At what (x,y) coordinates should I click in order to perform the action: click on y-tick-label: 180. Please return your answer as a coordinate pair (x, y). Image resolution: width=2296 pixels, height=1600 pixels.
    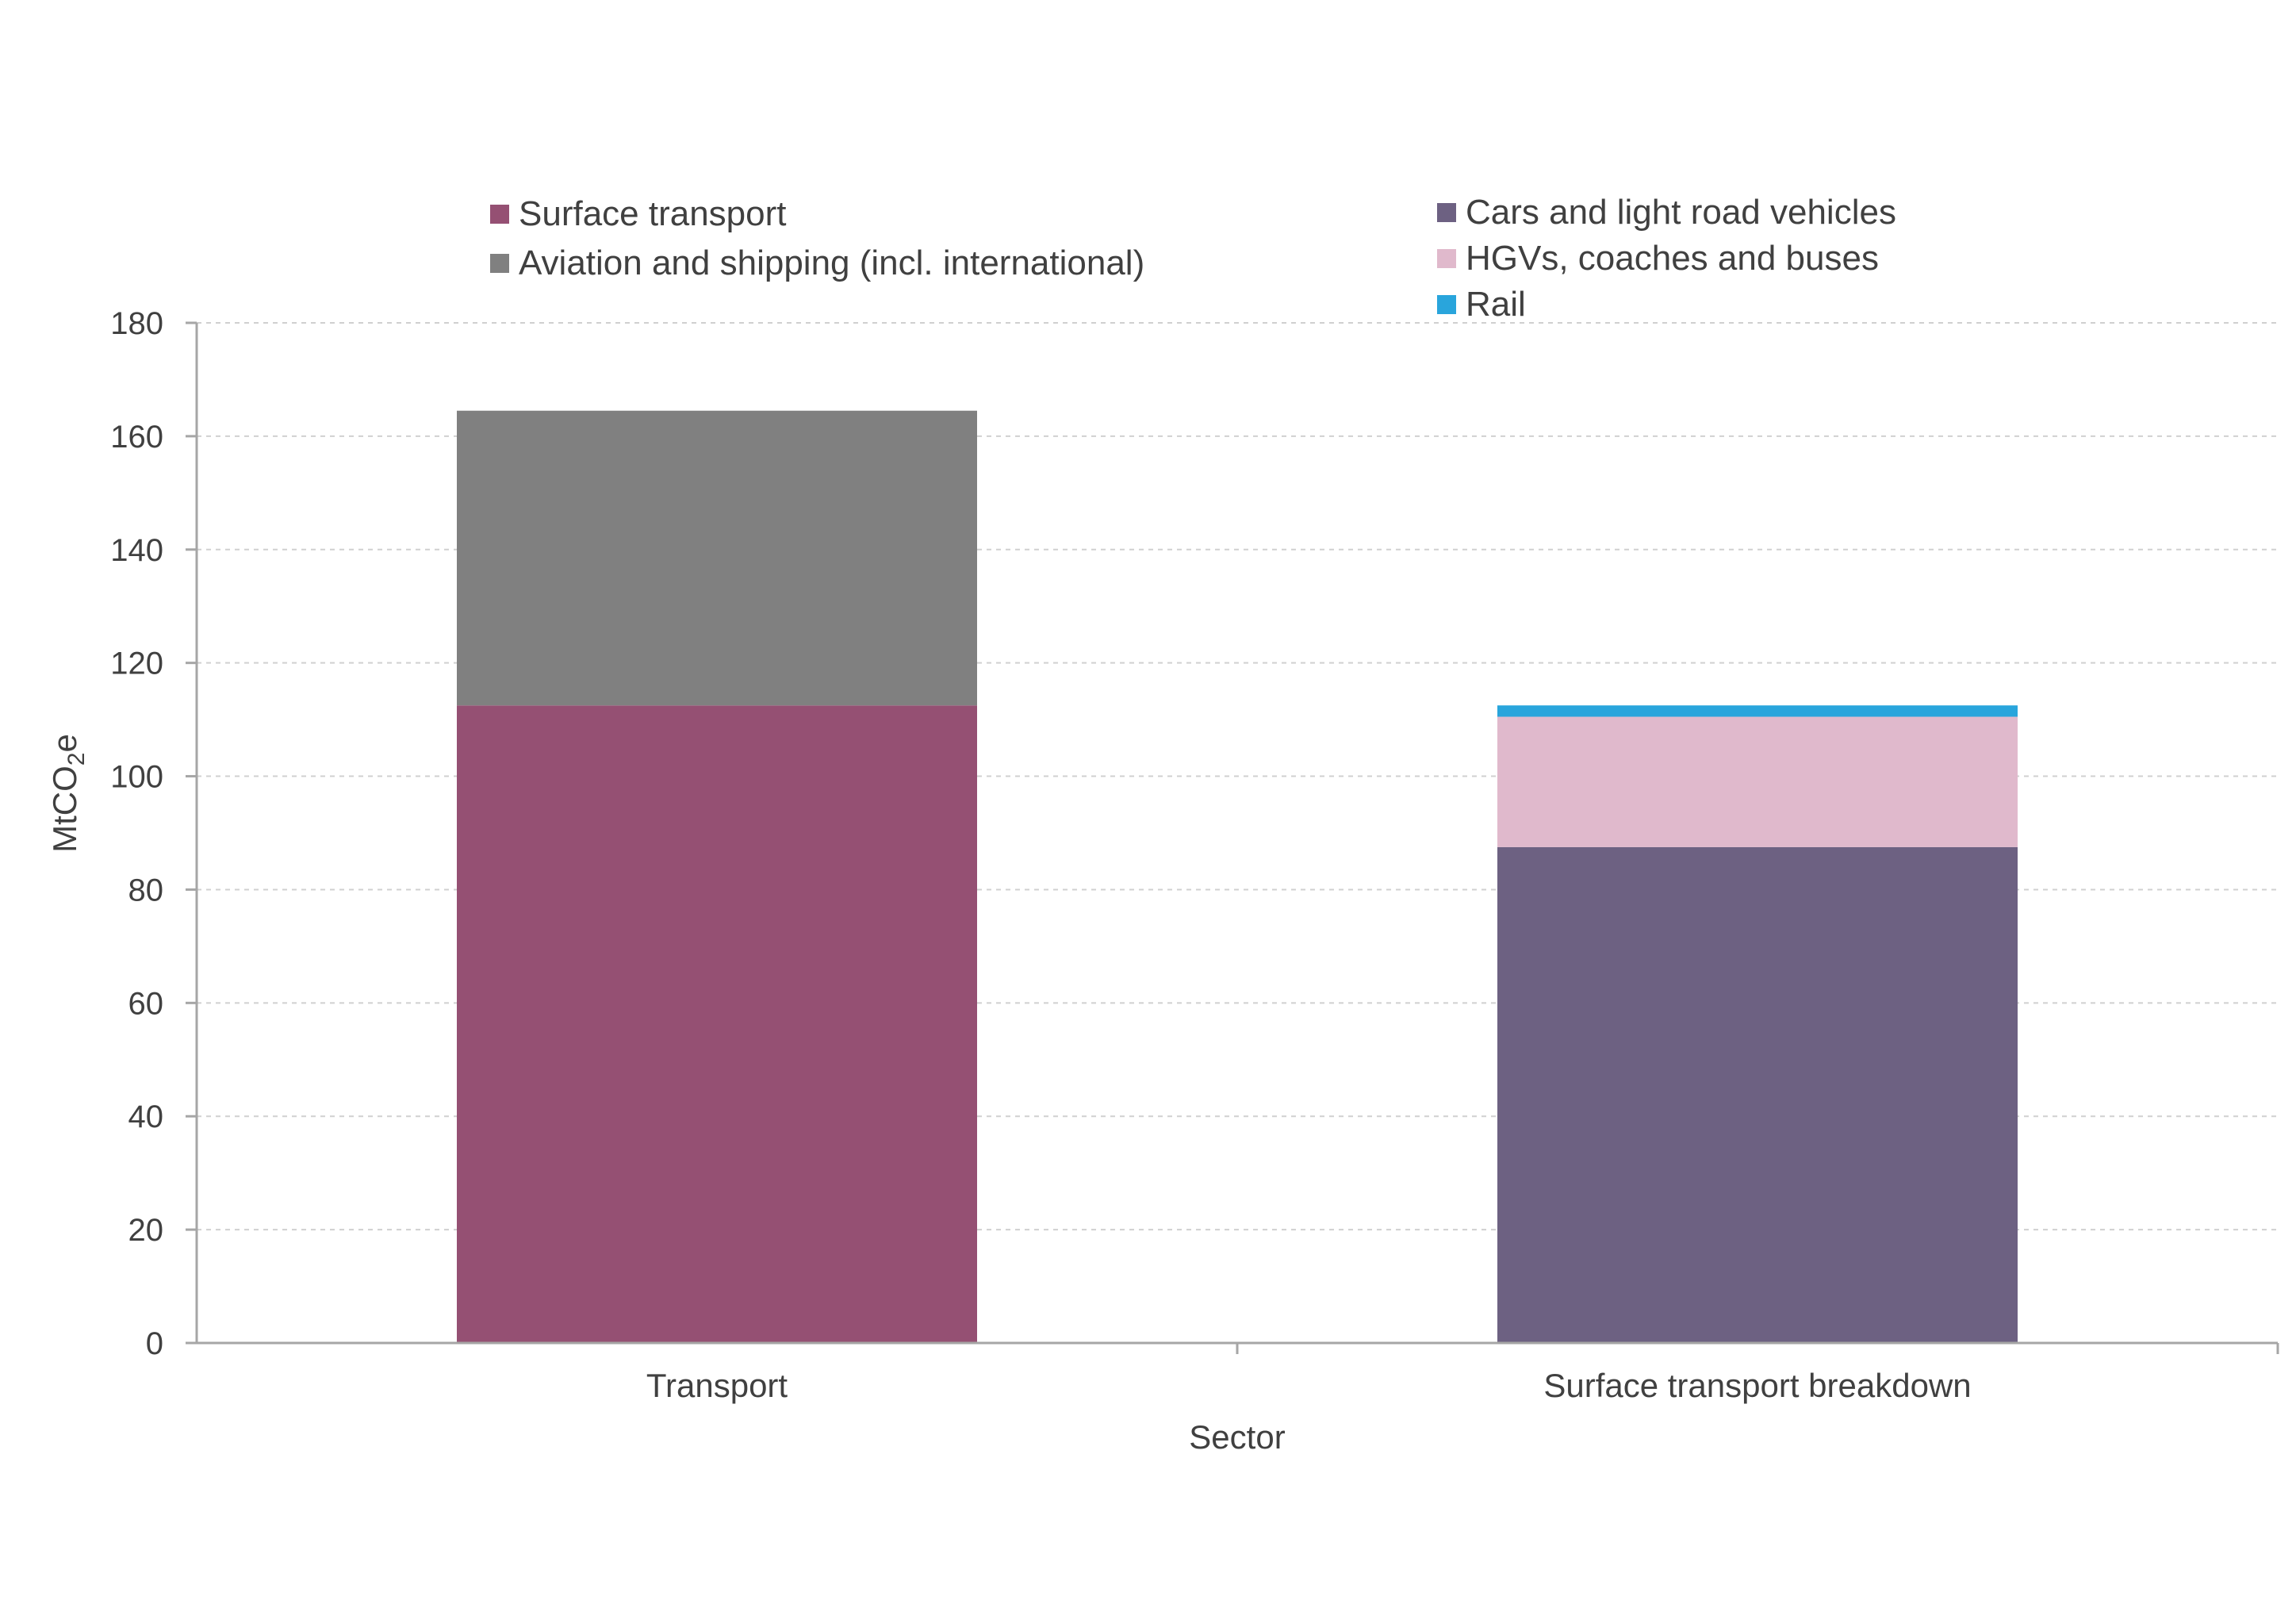
    Looking at the image, I should click on (136, 324).